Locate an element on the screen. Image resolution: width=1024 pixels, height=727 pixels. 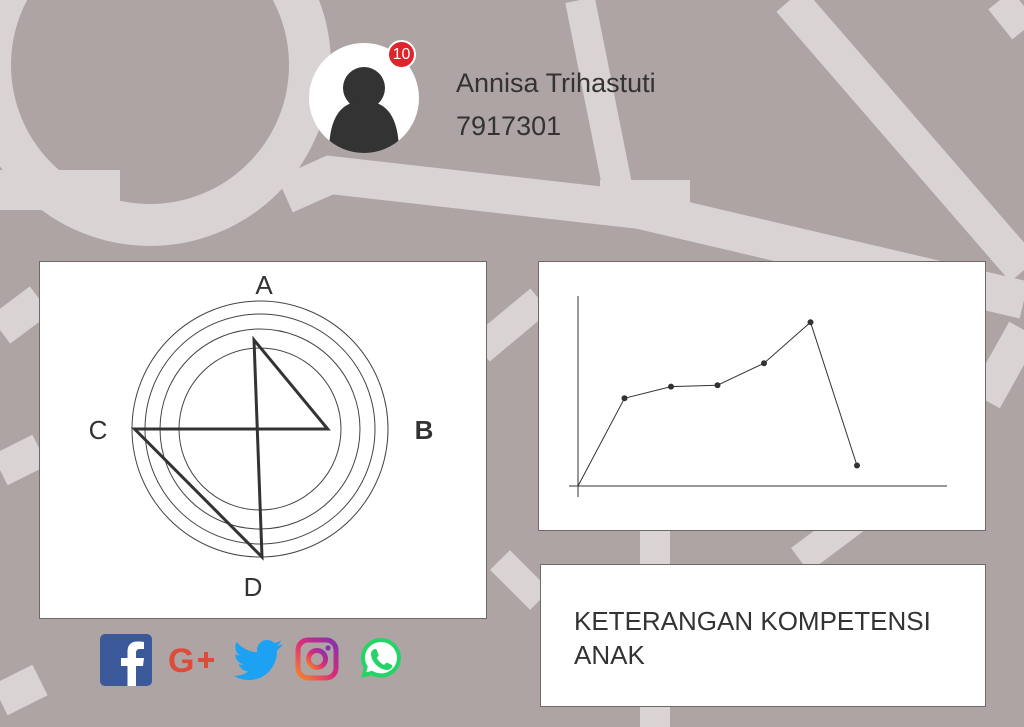
google-plus-icon: G is located at coordinates (196, 660).